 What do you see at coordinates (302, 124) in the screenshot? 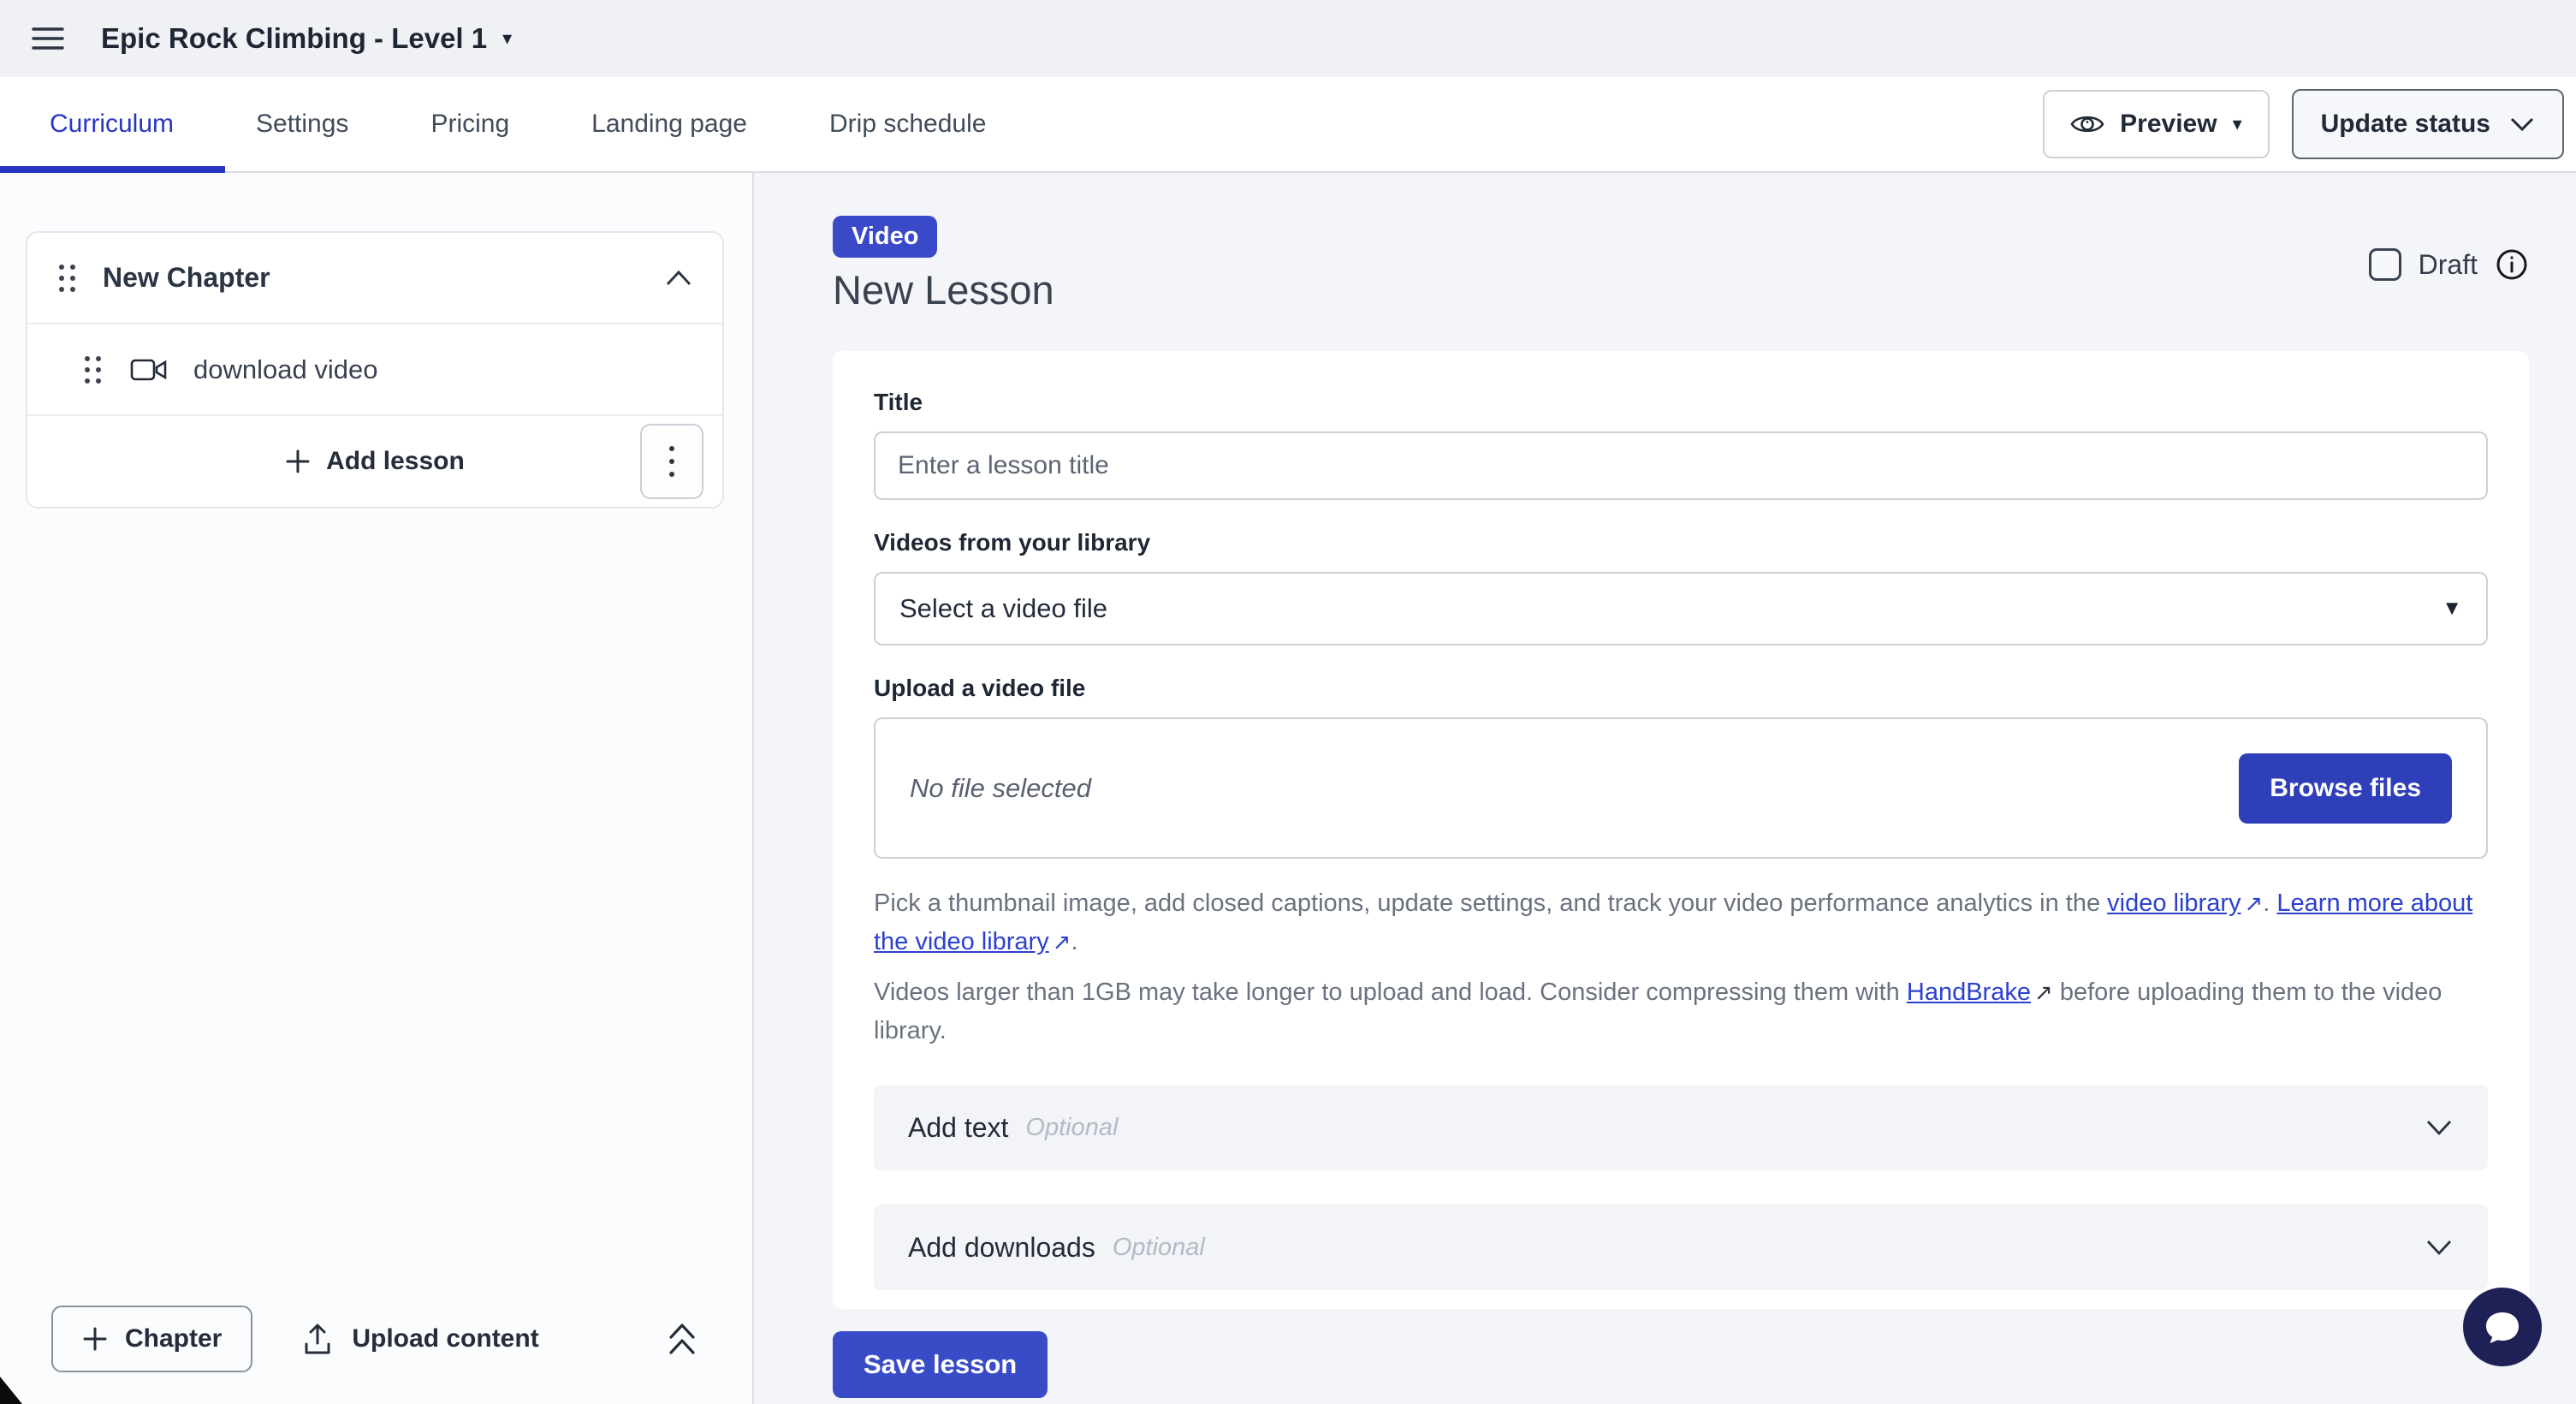
I see `tab-settings: Settings` at bounding box center [302, 124].